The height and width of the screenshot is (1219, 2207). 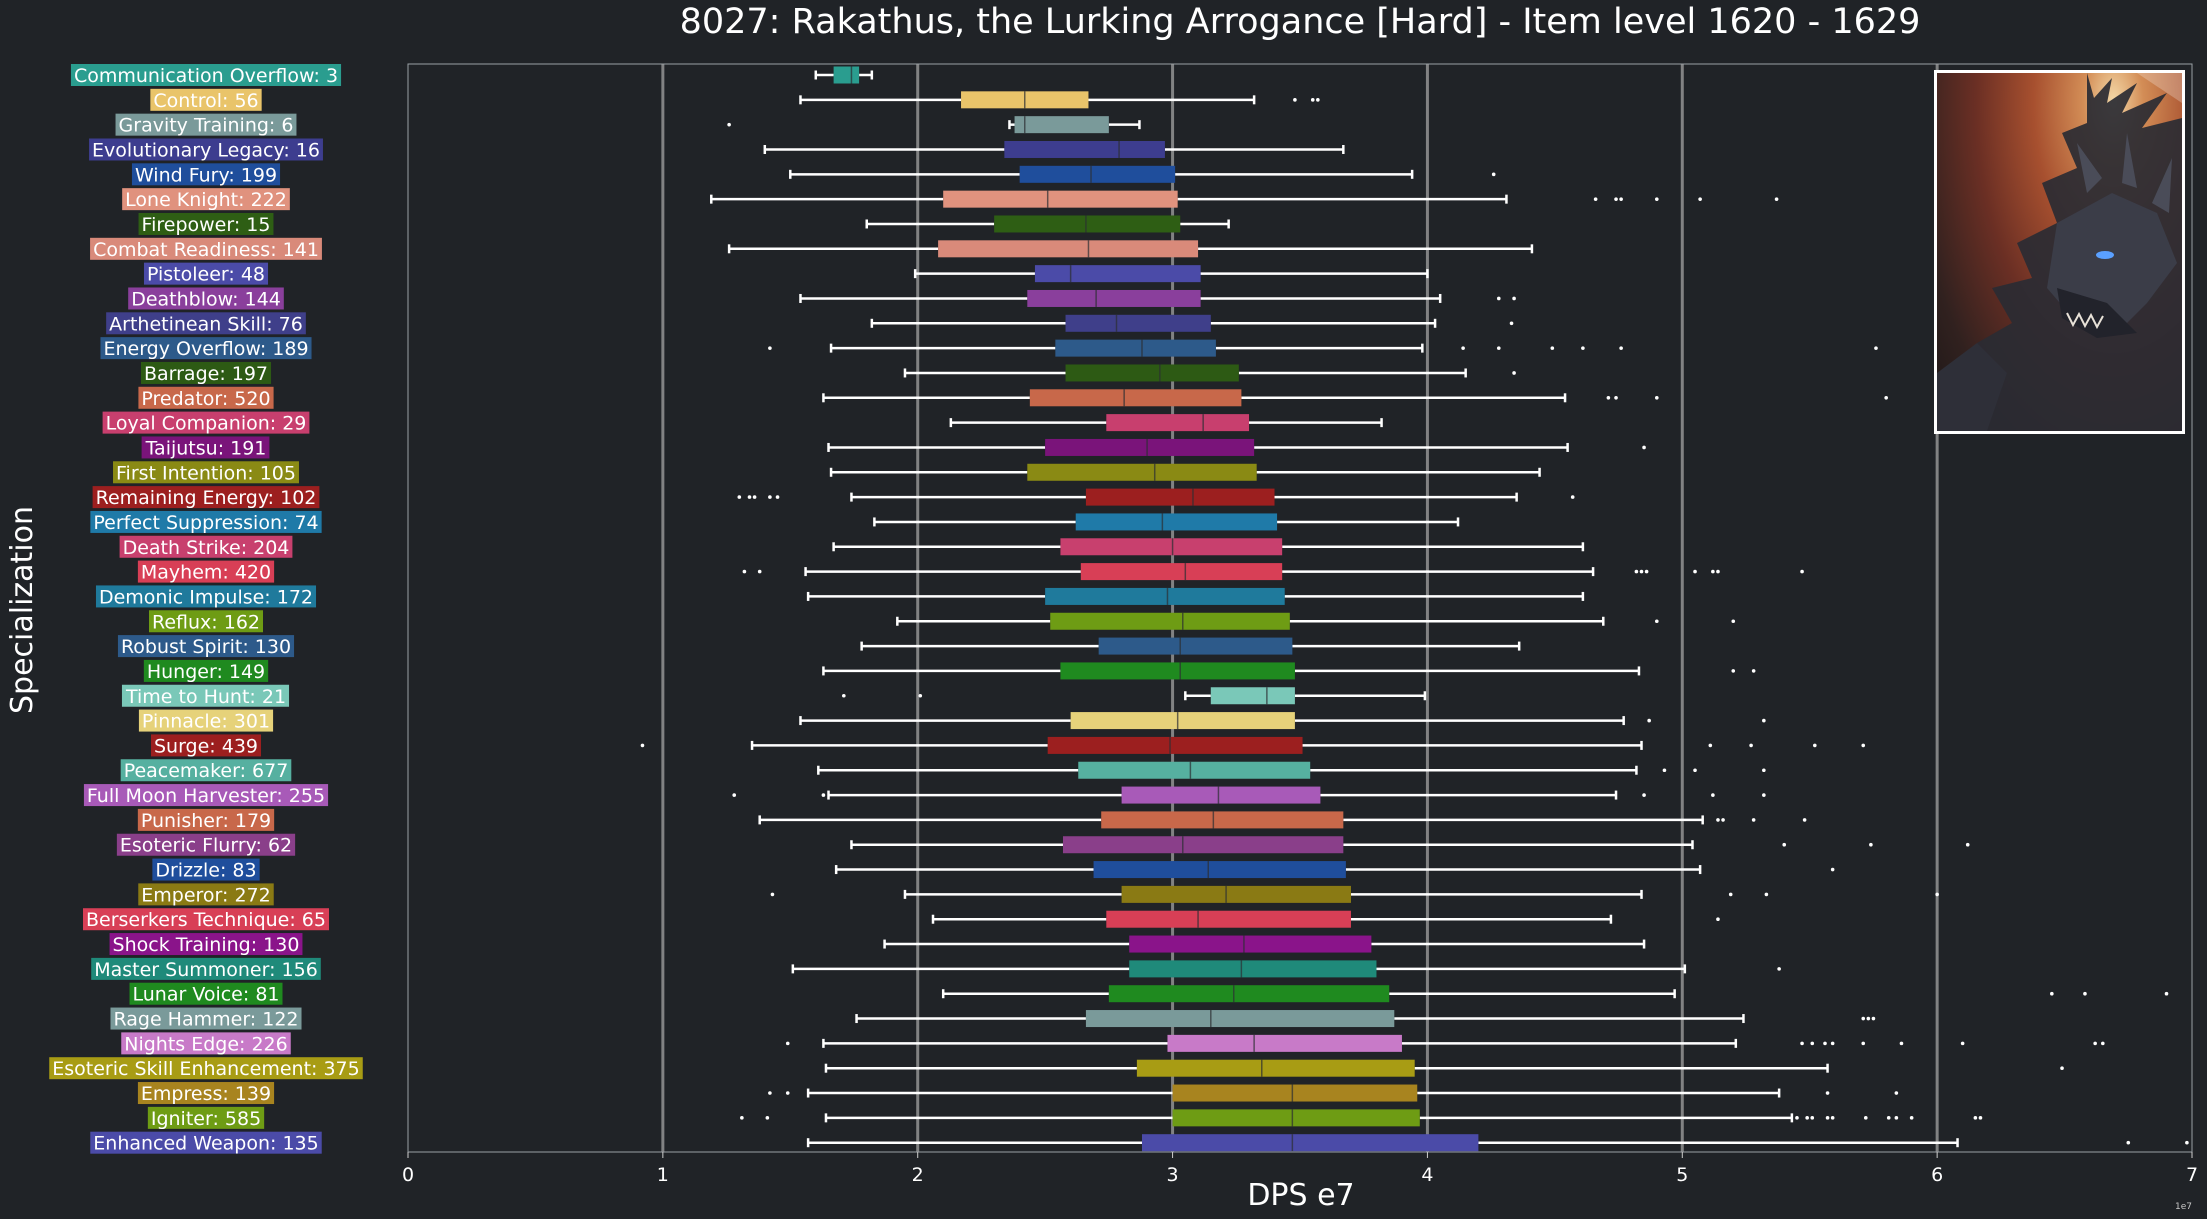 I want to click on x-tick-label: 7, so click(x=2192, y=1175).